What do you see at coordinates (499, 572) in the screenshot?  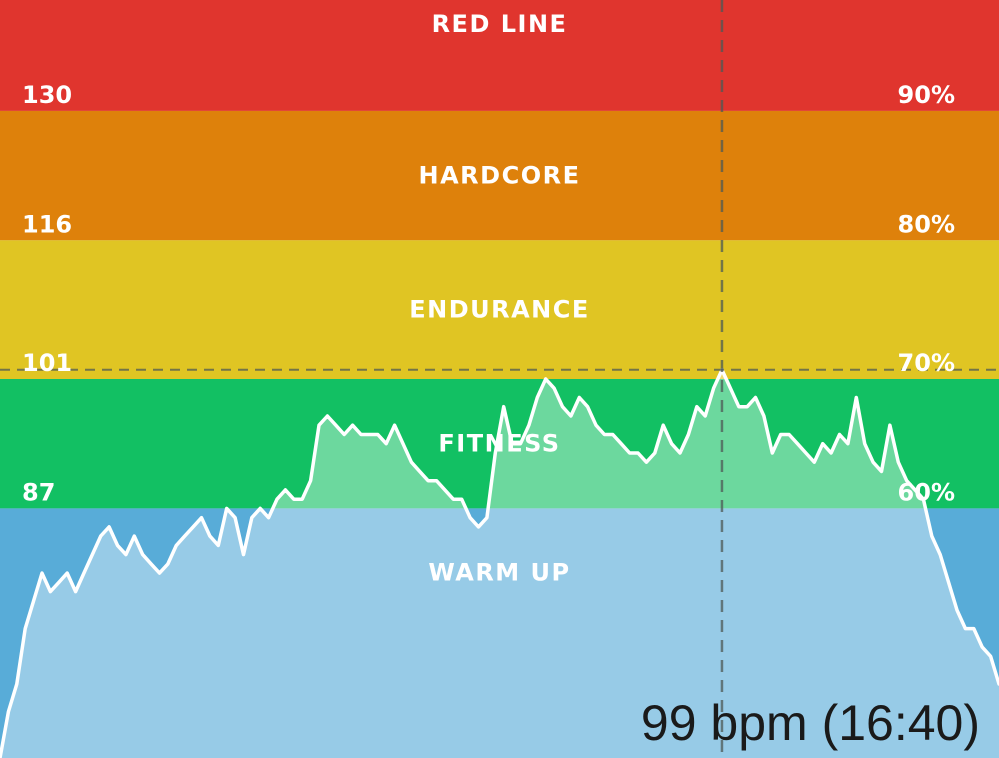 I see `zone-name-warm-up: WARM UP` at bounding box center [499, 572].